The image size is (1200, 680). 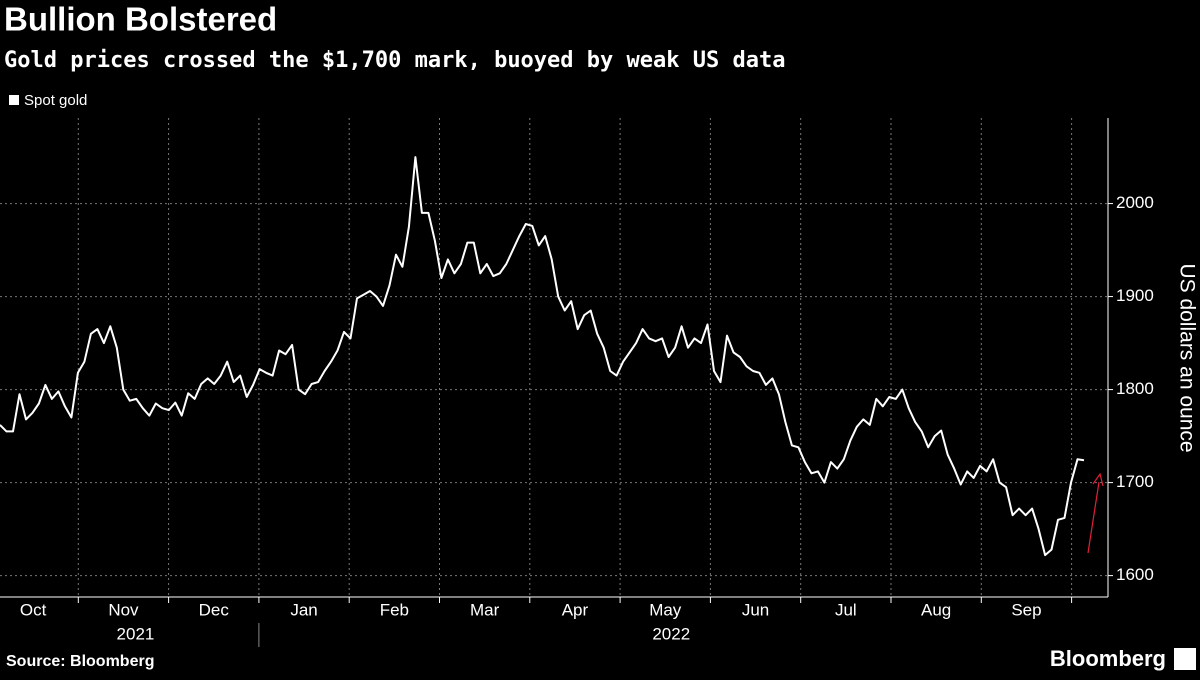 What do you see at coordinates (55, 100) in the screenshot?
I see `legend-label: Spot gold` at bounding box center [55, 100].